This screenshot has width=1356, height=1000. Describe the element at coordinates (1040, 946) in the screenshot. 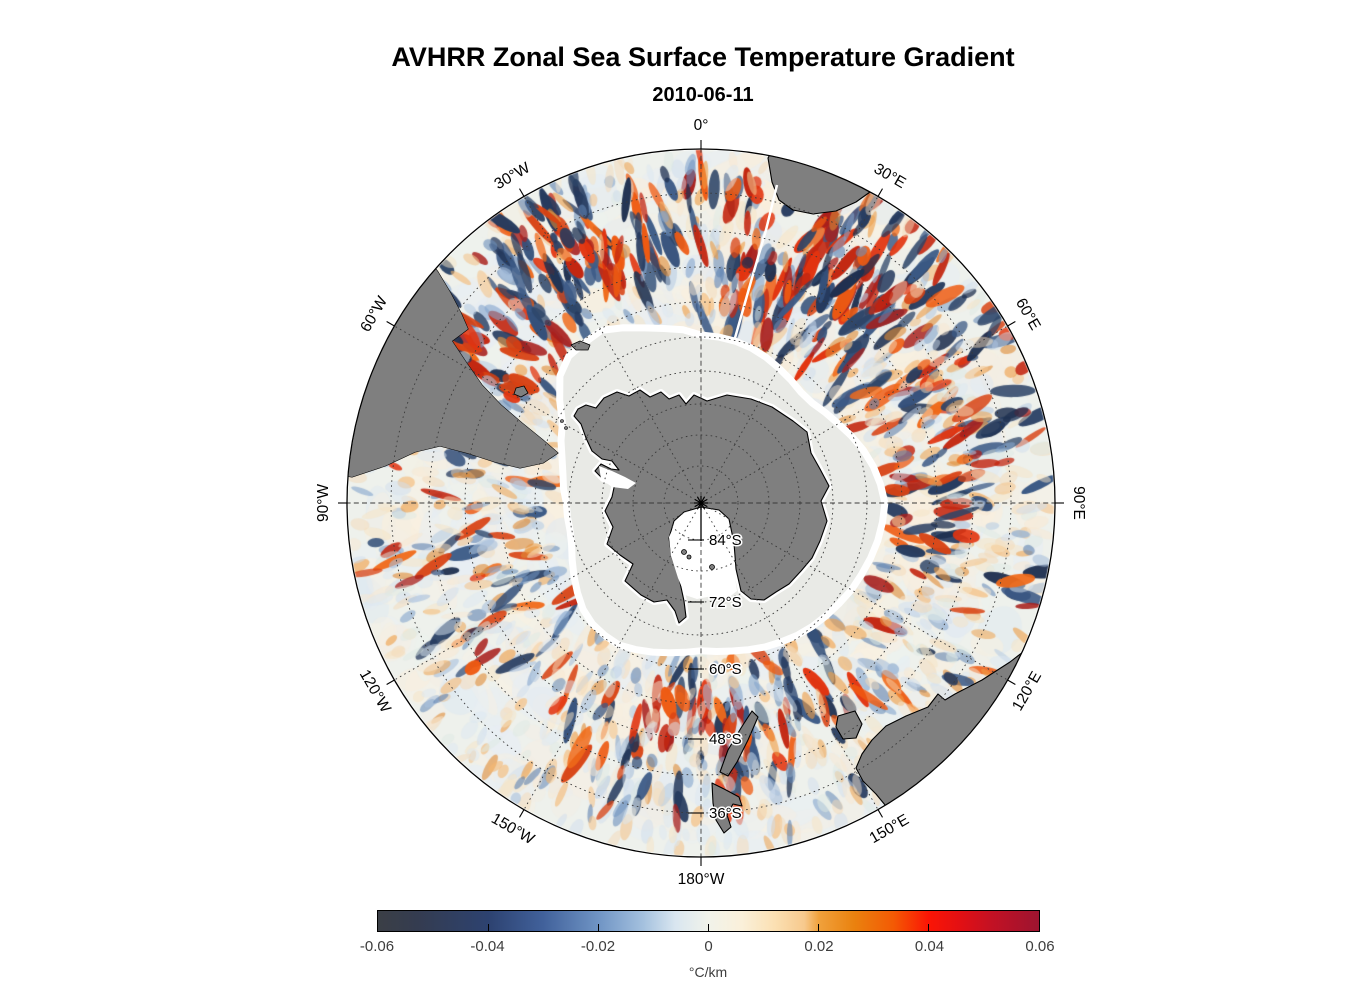

I see `colorbar-tick-label: 0.06` at that location.